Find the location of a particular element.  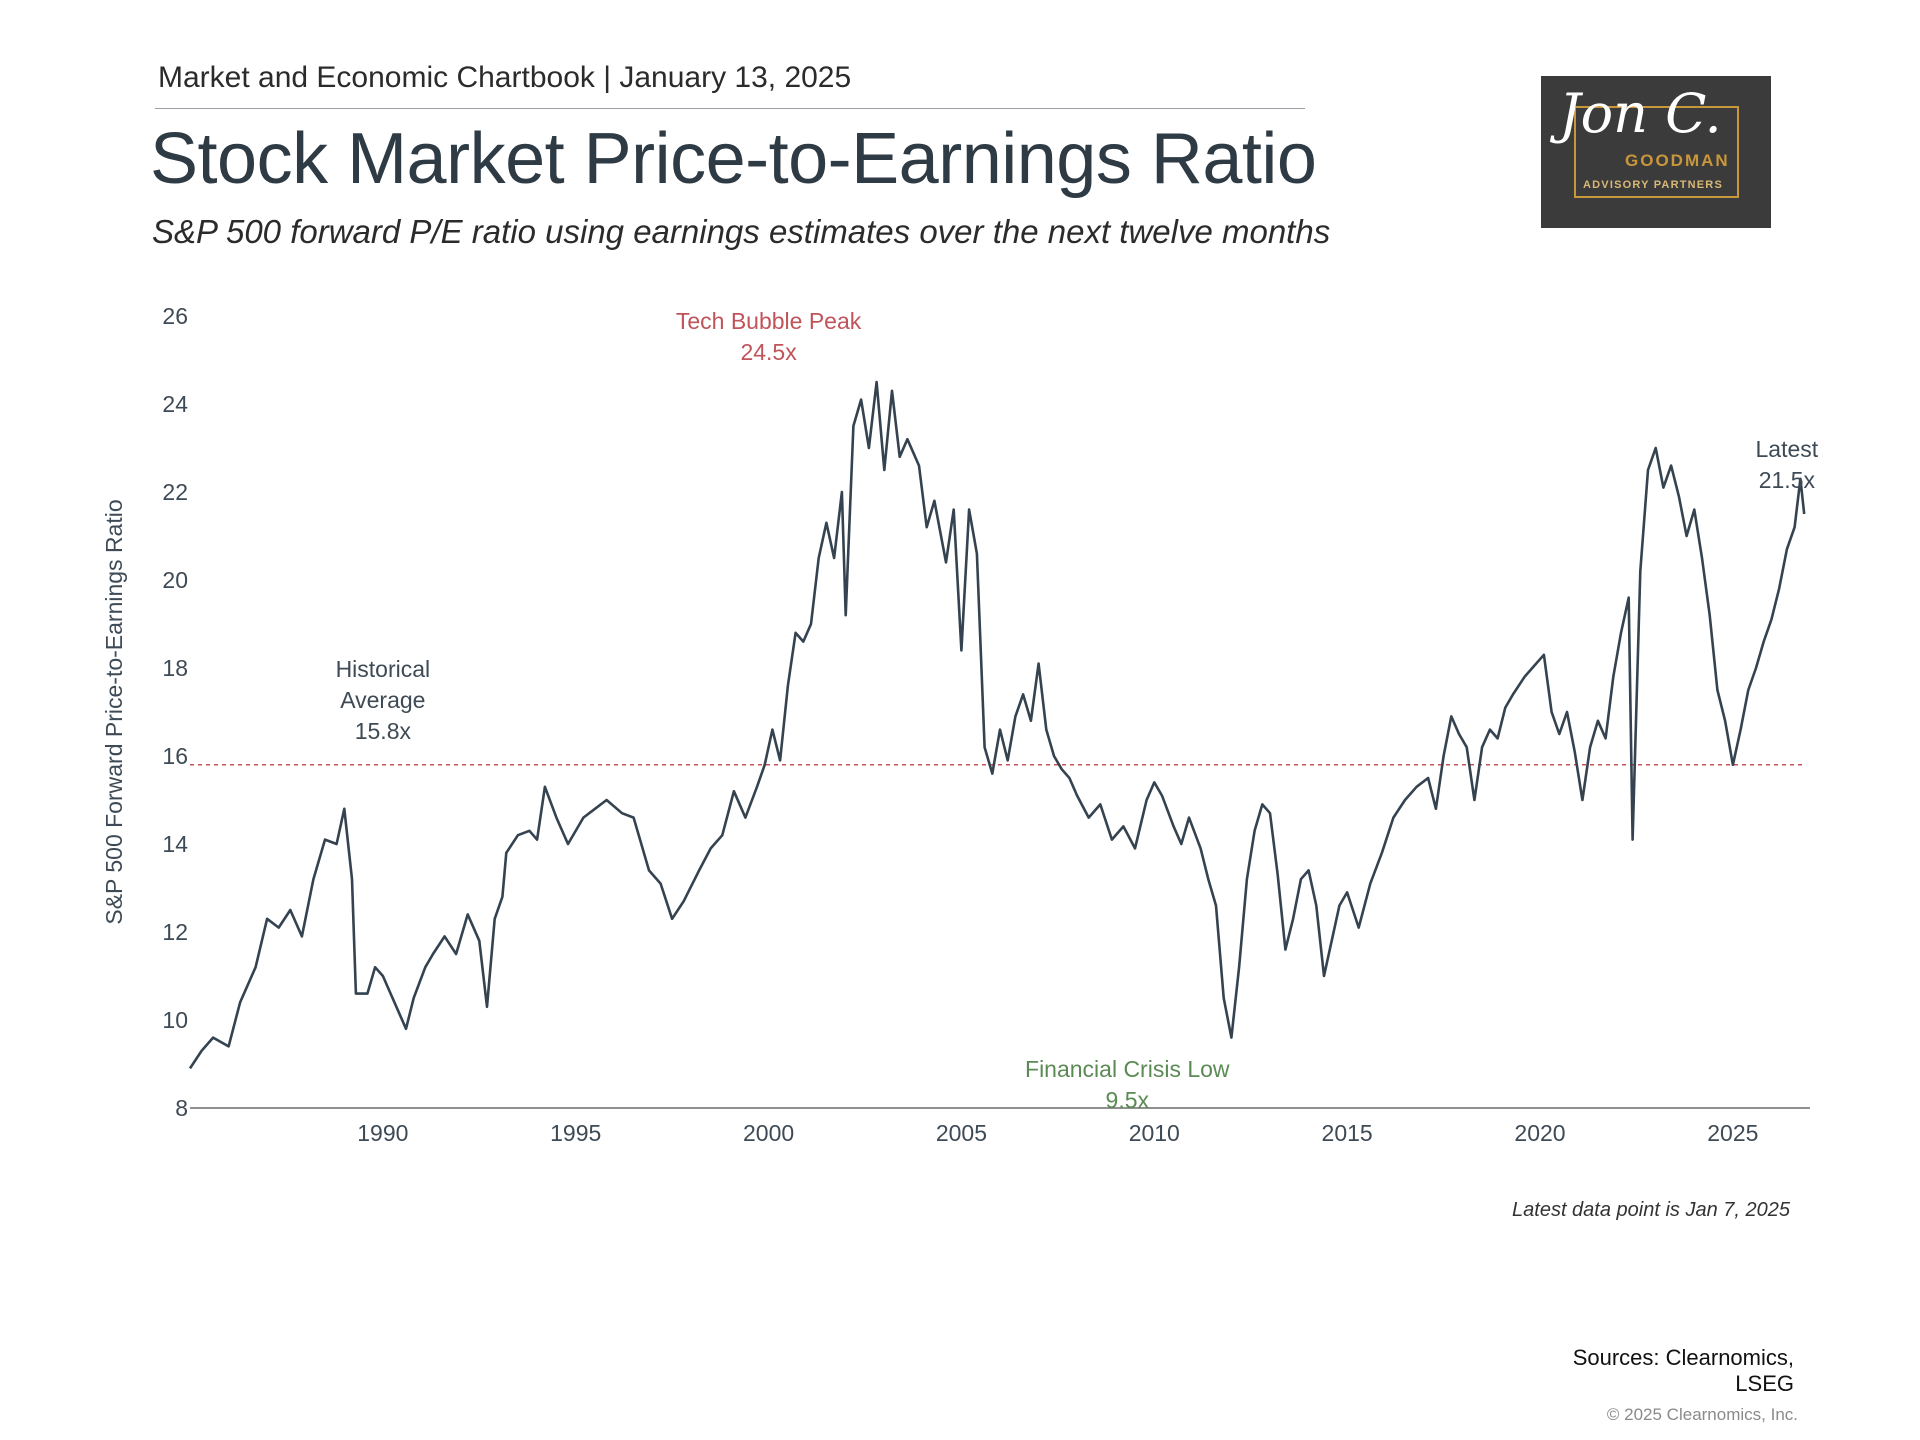

x-tick-label: 2005 is located at coordinates (961, 1133).